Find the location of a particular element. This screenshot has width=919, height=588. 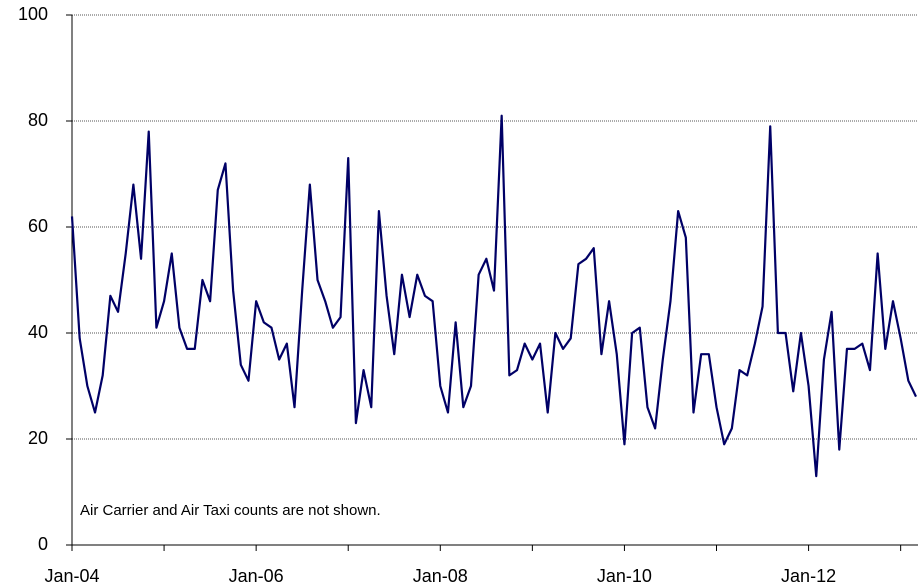

x-tick-label: Jan-12 is located at coordinates (808, 576).